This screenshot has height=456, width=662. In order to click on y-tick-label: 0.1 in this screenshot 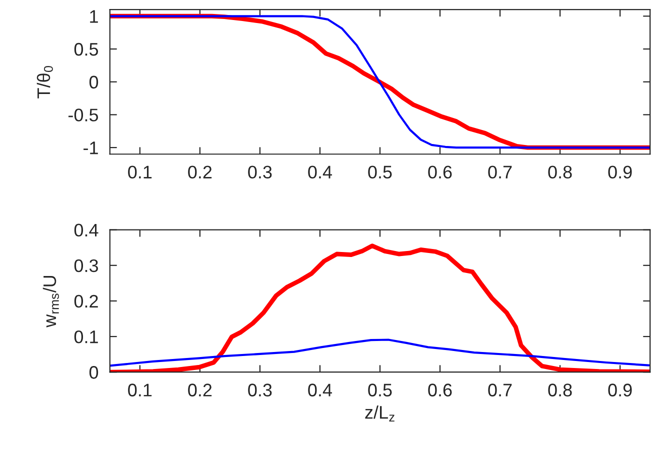, I will do `click(86, 337)`.